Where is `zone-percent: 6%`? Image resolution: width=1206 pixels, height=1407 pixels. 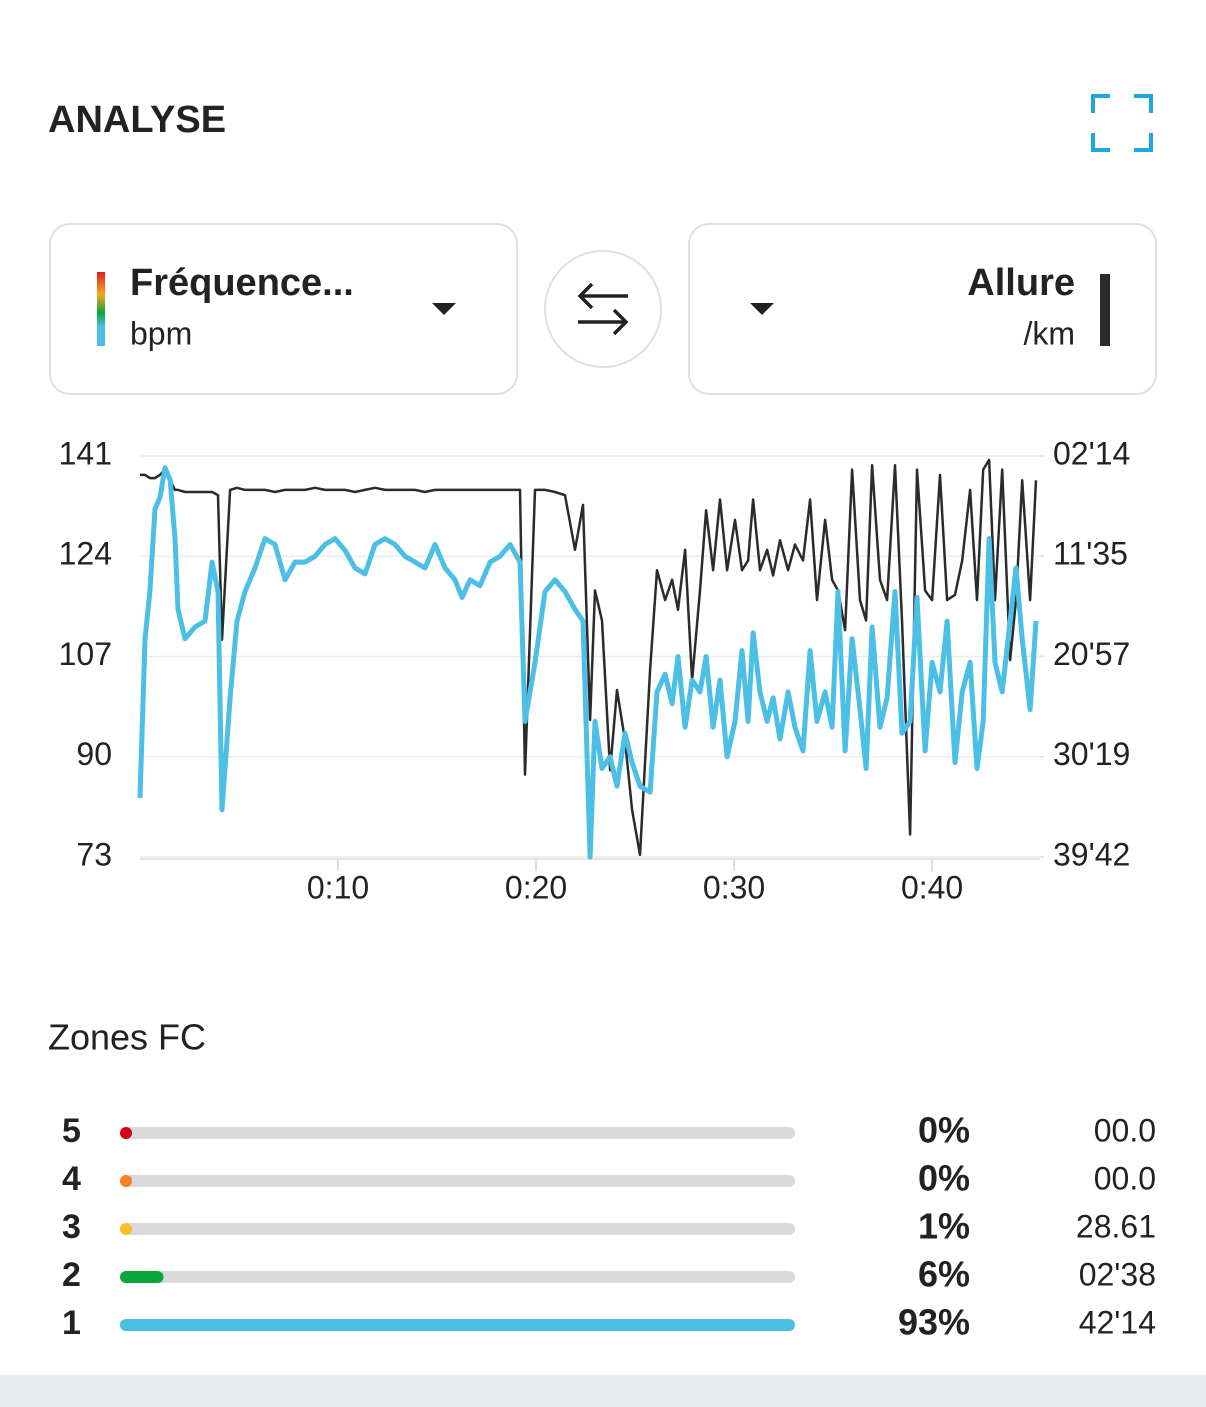
zone-percent: 6% is located at coordinates (944, 1274).